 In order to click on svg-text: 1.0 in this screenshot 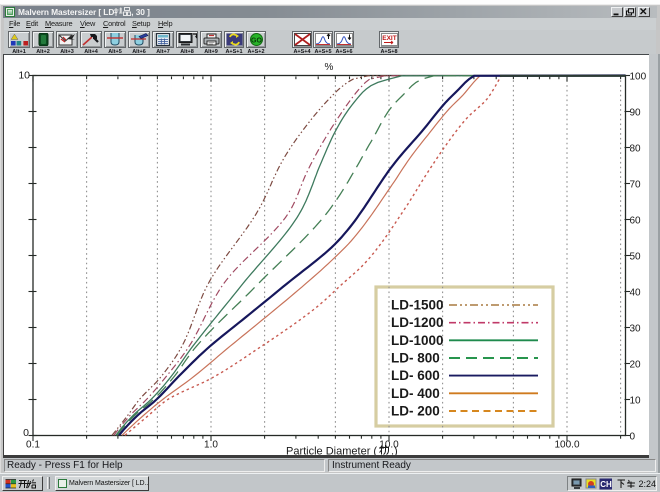, I will do `click(211, 445)`.